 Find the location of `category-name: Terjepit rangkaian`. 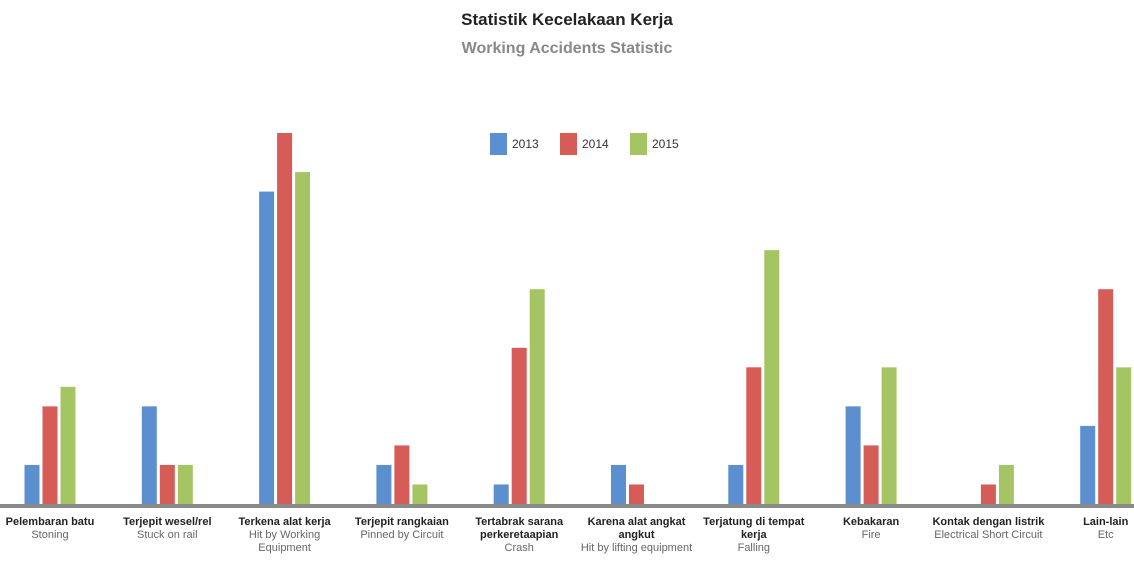

category-name: Terjepit rangkaian is located at coordinates (401, 522).